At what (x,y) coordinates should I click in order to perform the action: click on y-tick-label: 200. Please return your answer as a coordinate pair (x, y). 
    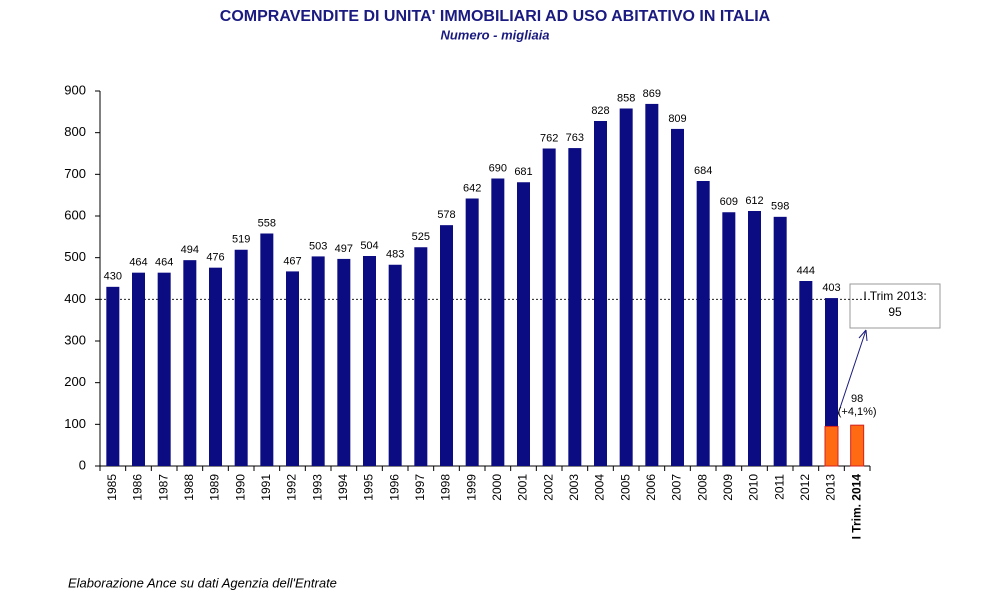
    Looking at the image, I should click on (75, 381).